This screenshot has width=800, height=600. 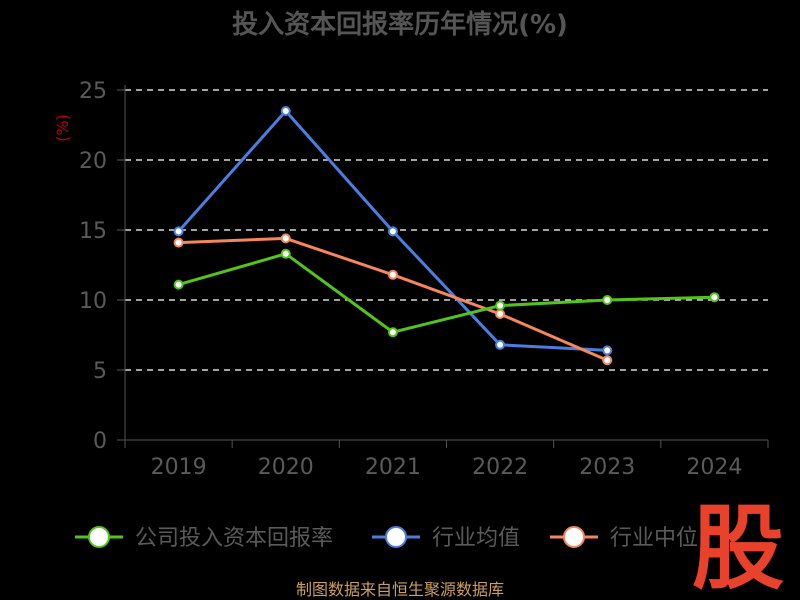 I want to click on legend: 公司投入资本回报率 行业均值 行业中位, so click(x=386, y=538).